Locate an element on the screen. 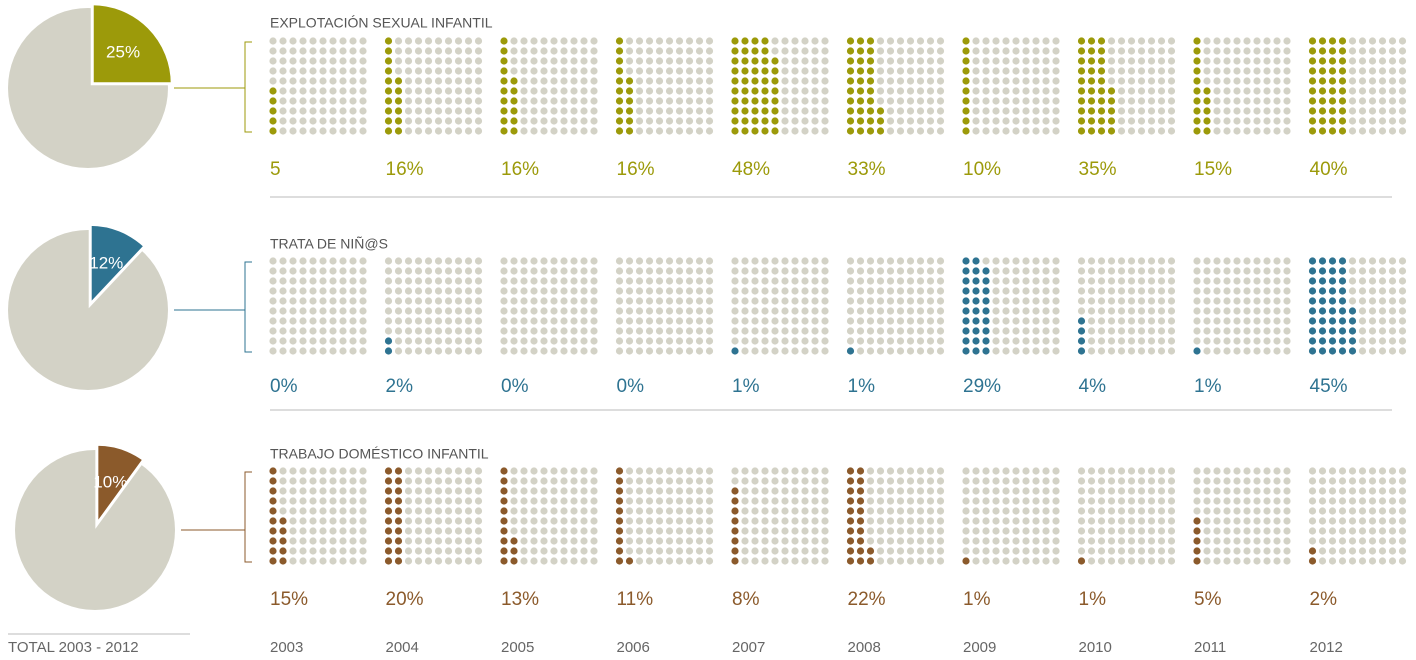  value-label: 4% is located at coordinates (1093, 386).